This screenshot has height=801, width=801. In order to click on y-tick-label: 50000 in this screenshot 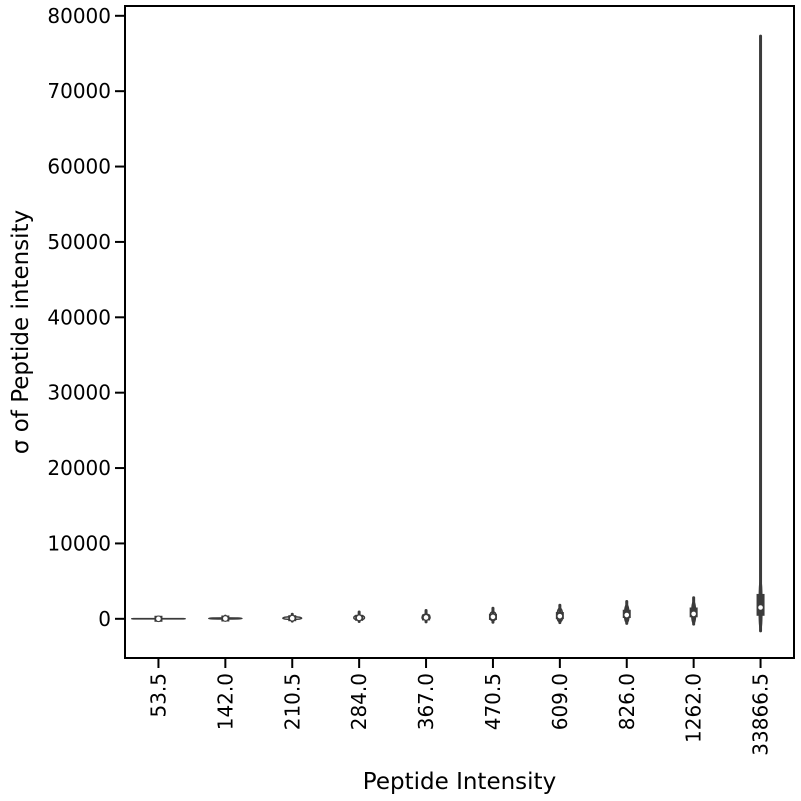, I will do `click(79, 242)`.